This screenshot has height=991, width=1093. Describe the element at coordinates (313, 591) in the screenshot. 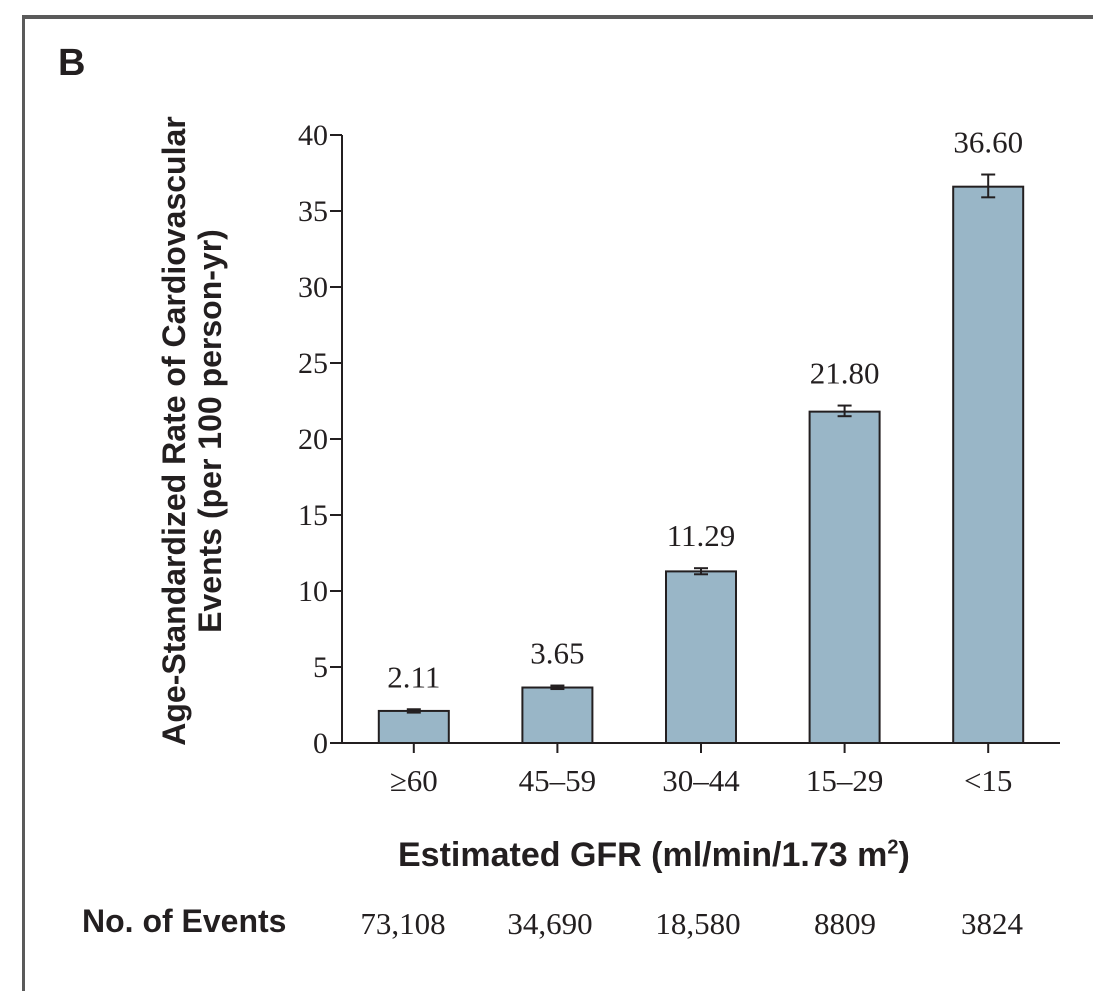

I see `y-tick-label: 10` at that location.